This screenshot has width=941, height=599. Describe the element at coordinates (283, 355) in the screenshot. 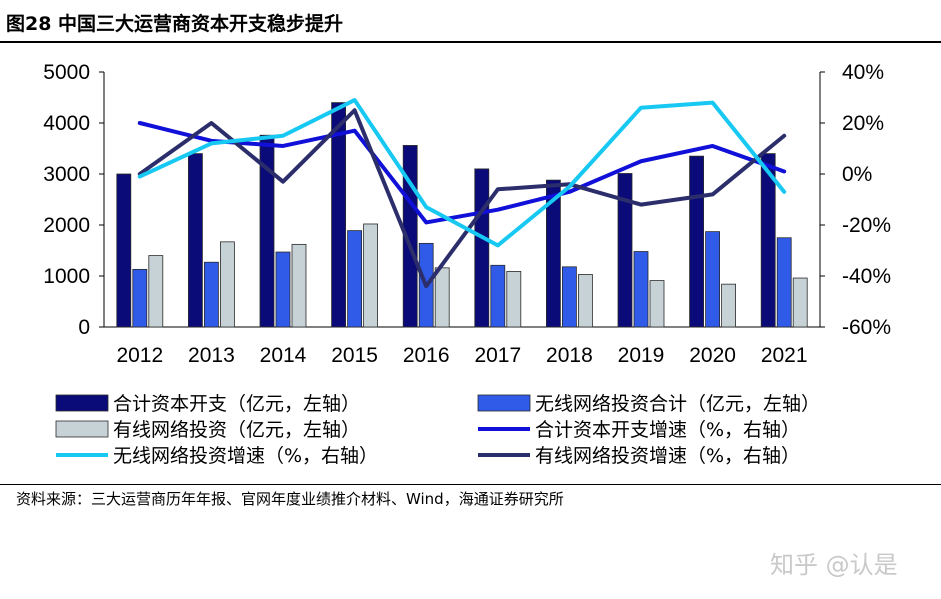

I see `category-label: 2014` at that location.